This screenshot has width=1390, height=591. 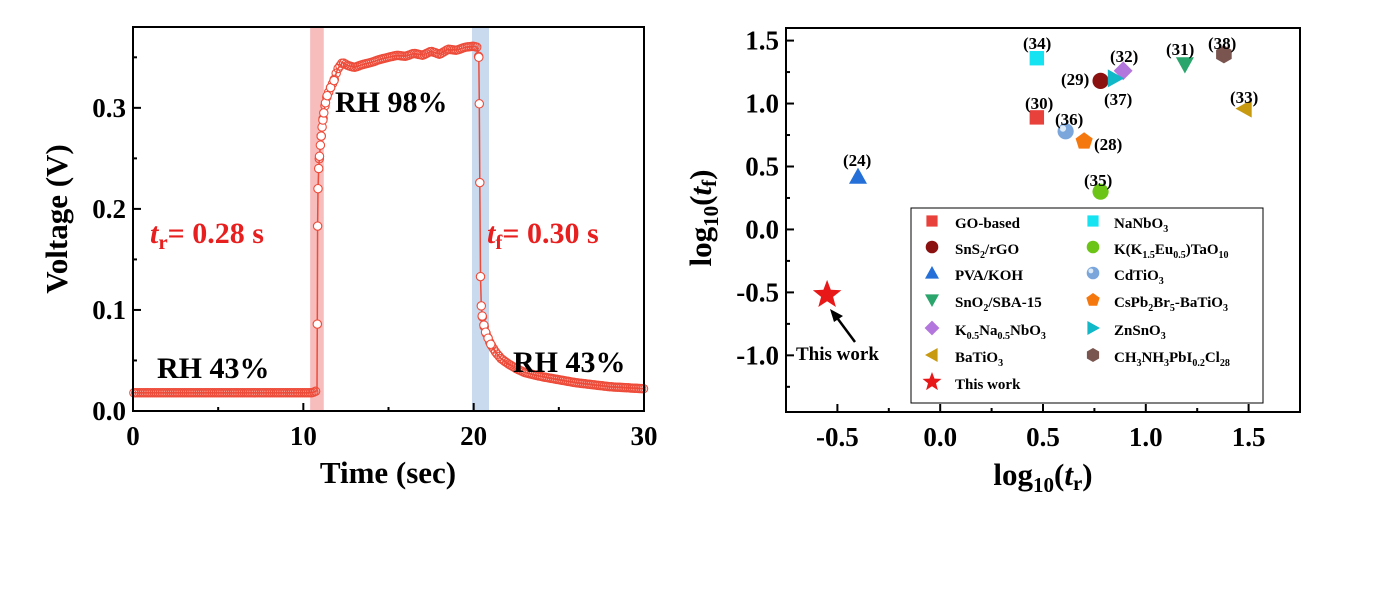 I want to click on legend-box, so click(x=1087, y=305).